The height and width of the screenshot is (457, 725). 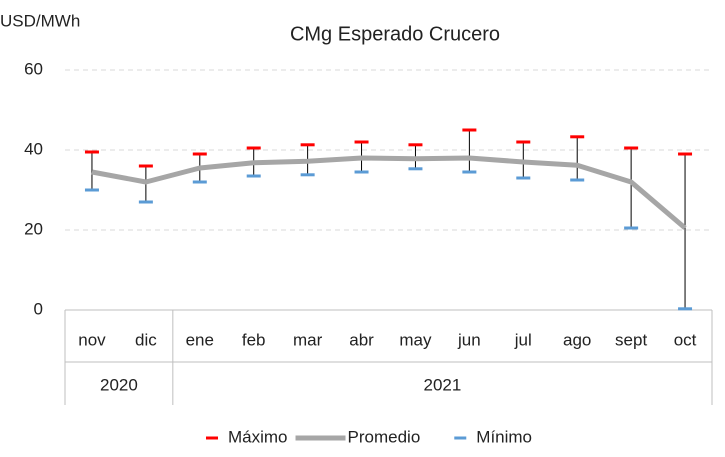 What do you see at coordinates (119, 384) in the screenshot?
I see `group-label: 2020` at bounding box center [119, 384].